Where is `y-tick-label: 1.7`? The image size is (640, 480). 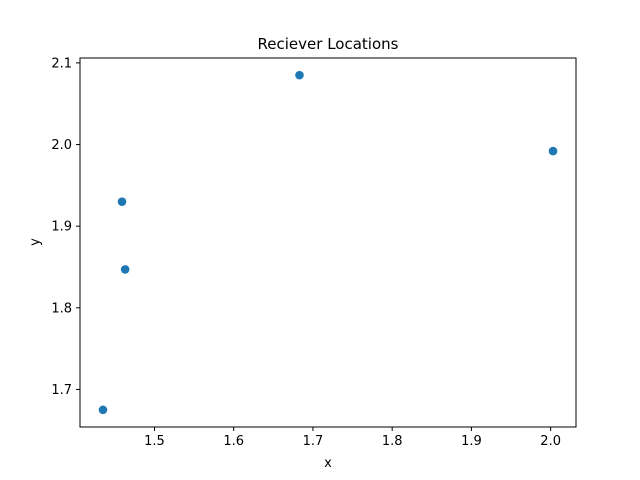 y-tick-label: 1.7 is located at coordinates (61, 390).